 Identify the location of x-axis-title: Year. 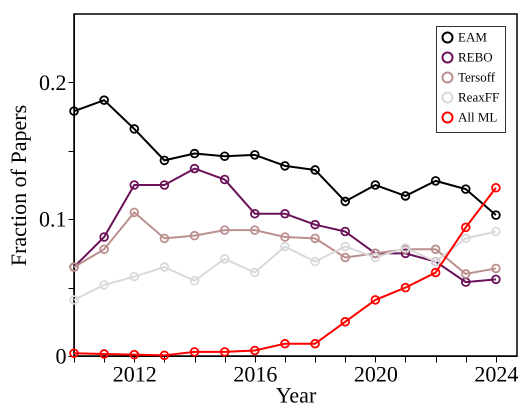
(296, 395).